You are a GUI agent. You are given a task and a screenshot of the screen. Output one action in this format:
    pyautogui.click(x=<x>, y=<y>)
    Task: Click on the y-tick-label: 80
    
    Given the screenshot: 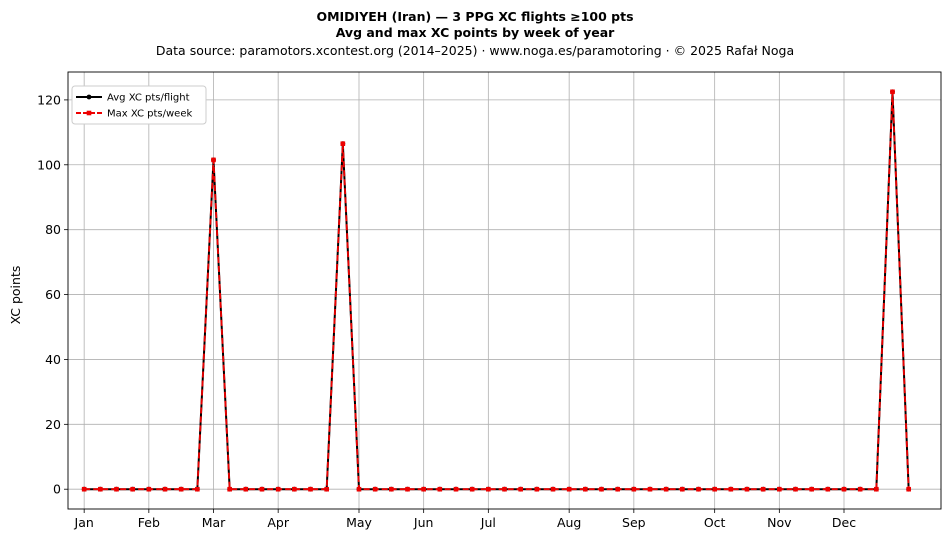 What is the action you would take?
    pyautogui.click(x=53, y=229)
    